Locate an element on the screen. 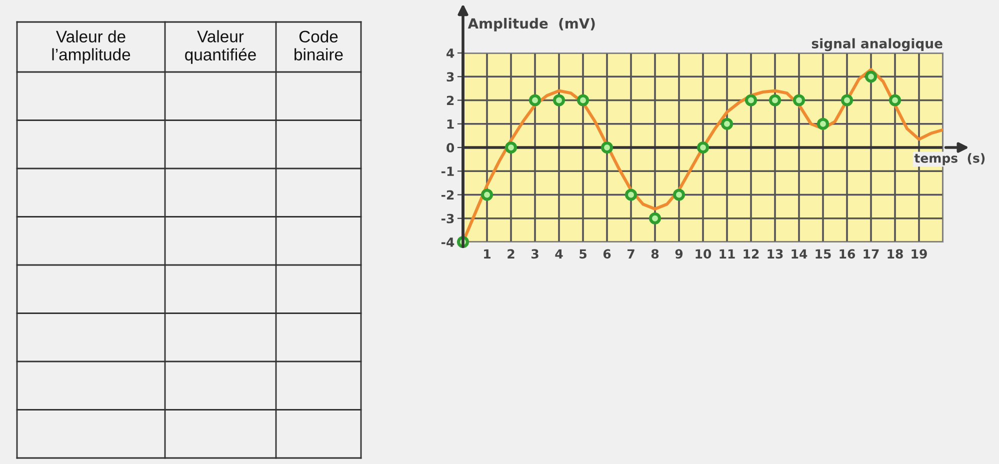 This screenshot has height=464, width=999. x-tick-label: 17 is located at coordinates (871, 253).